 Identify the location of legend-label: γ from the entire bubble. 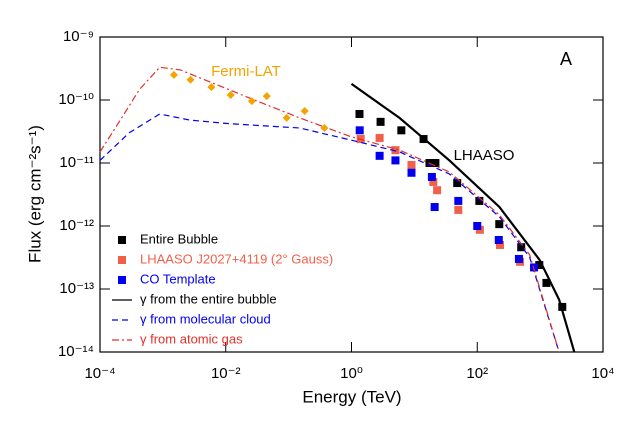
(208, 298).